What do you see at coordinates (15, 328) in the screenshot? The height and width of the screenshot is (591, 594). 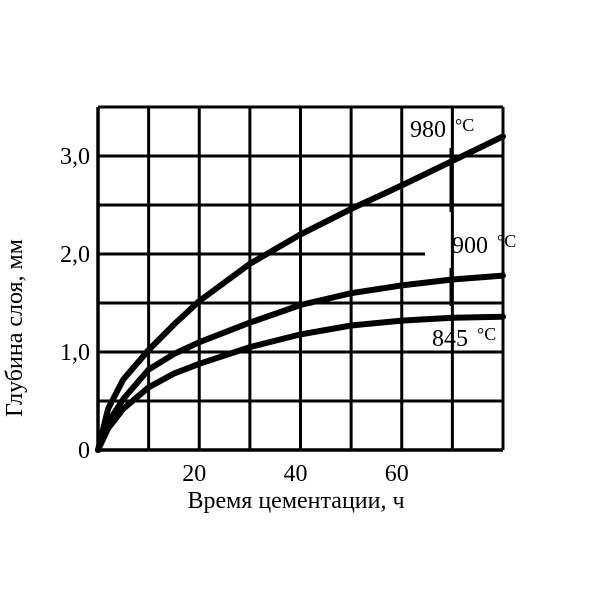 I see `y-axis-label: Глубина слоя, мм` at bounding box center [15, 328].